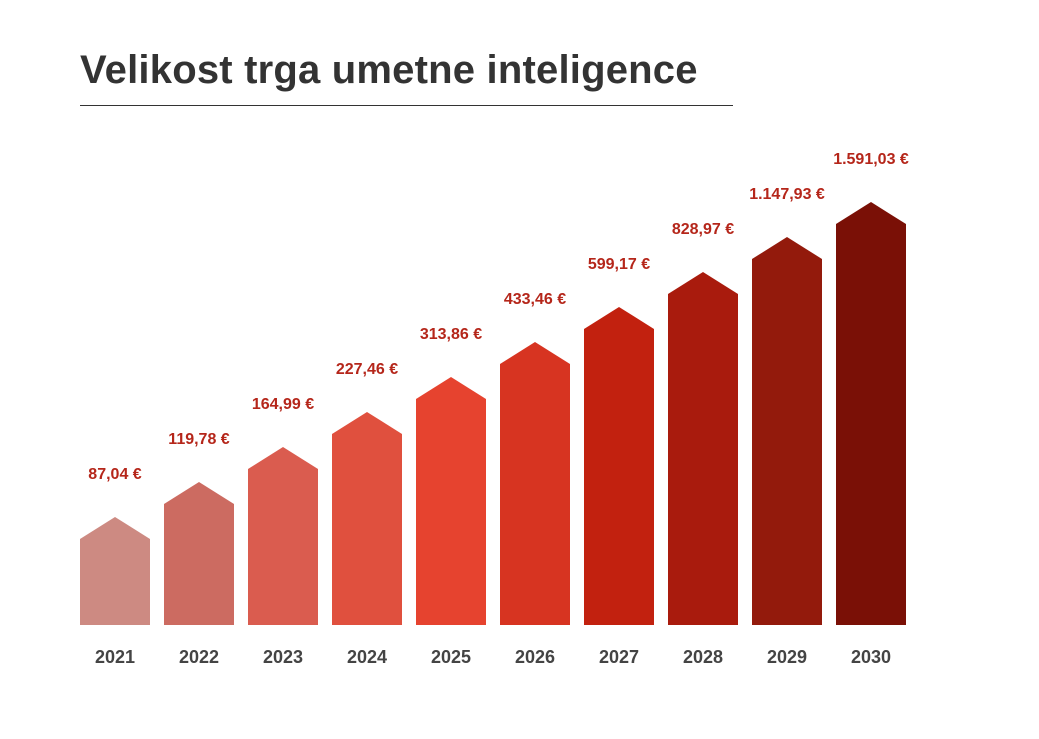  Describe the element at coordinates (283, 404) in the screenshot. I see `value-label-2023: 164,99 €` at that location.